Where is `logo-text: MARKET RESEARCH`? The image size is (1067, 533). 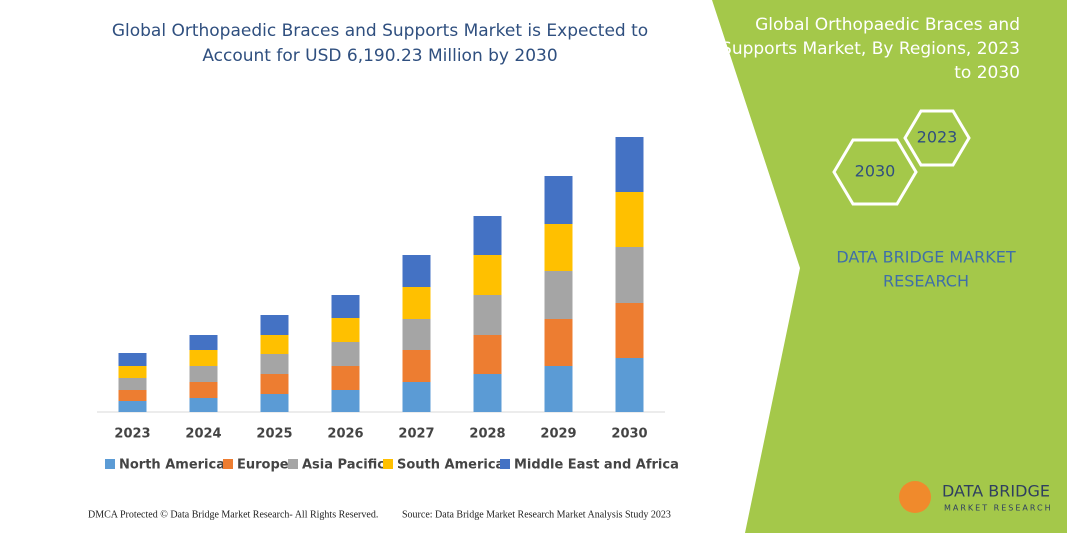
logo-text: MARKET RESEARCH is located at coordinates (998, 508).